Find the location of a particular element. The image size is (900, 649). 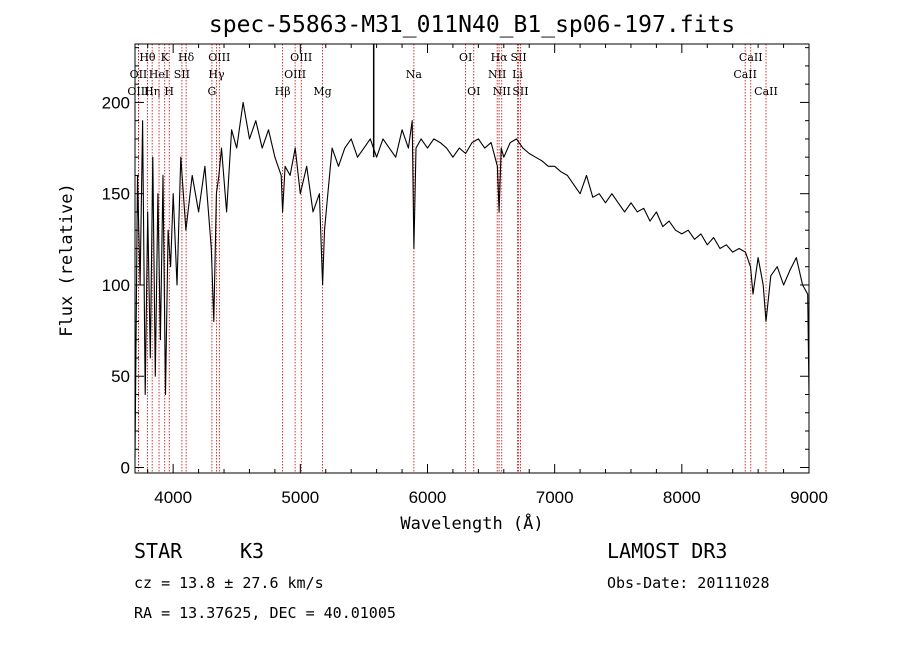

marker-label-8: Hδ is located at coordinates (186, 57).